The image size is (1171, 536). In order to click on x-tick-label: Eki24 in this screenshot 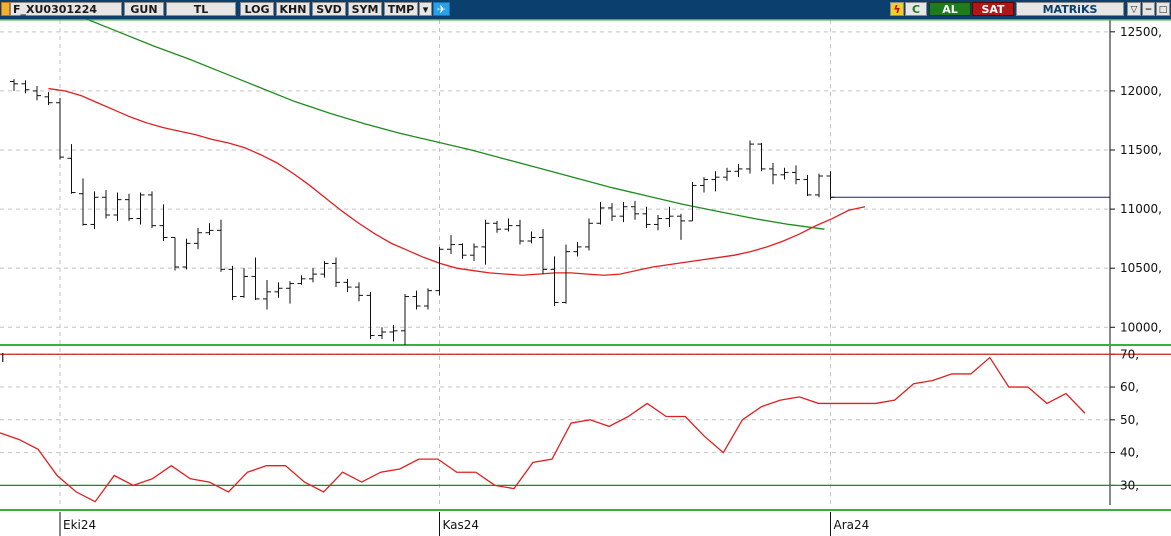, I will do `click(79, 525)`.